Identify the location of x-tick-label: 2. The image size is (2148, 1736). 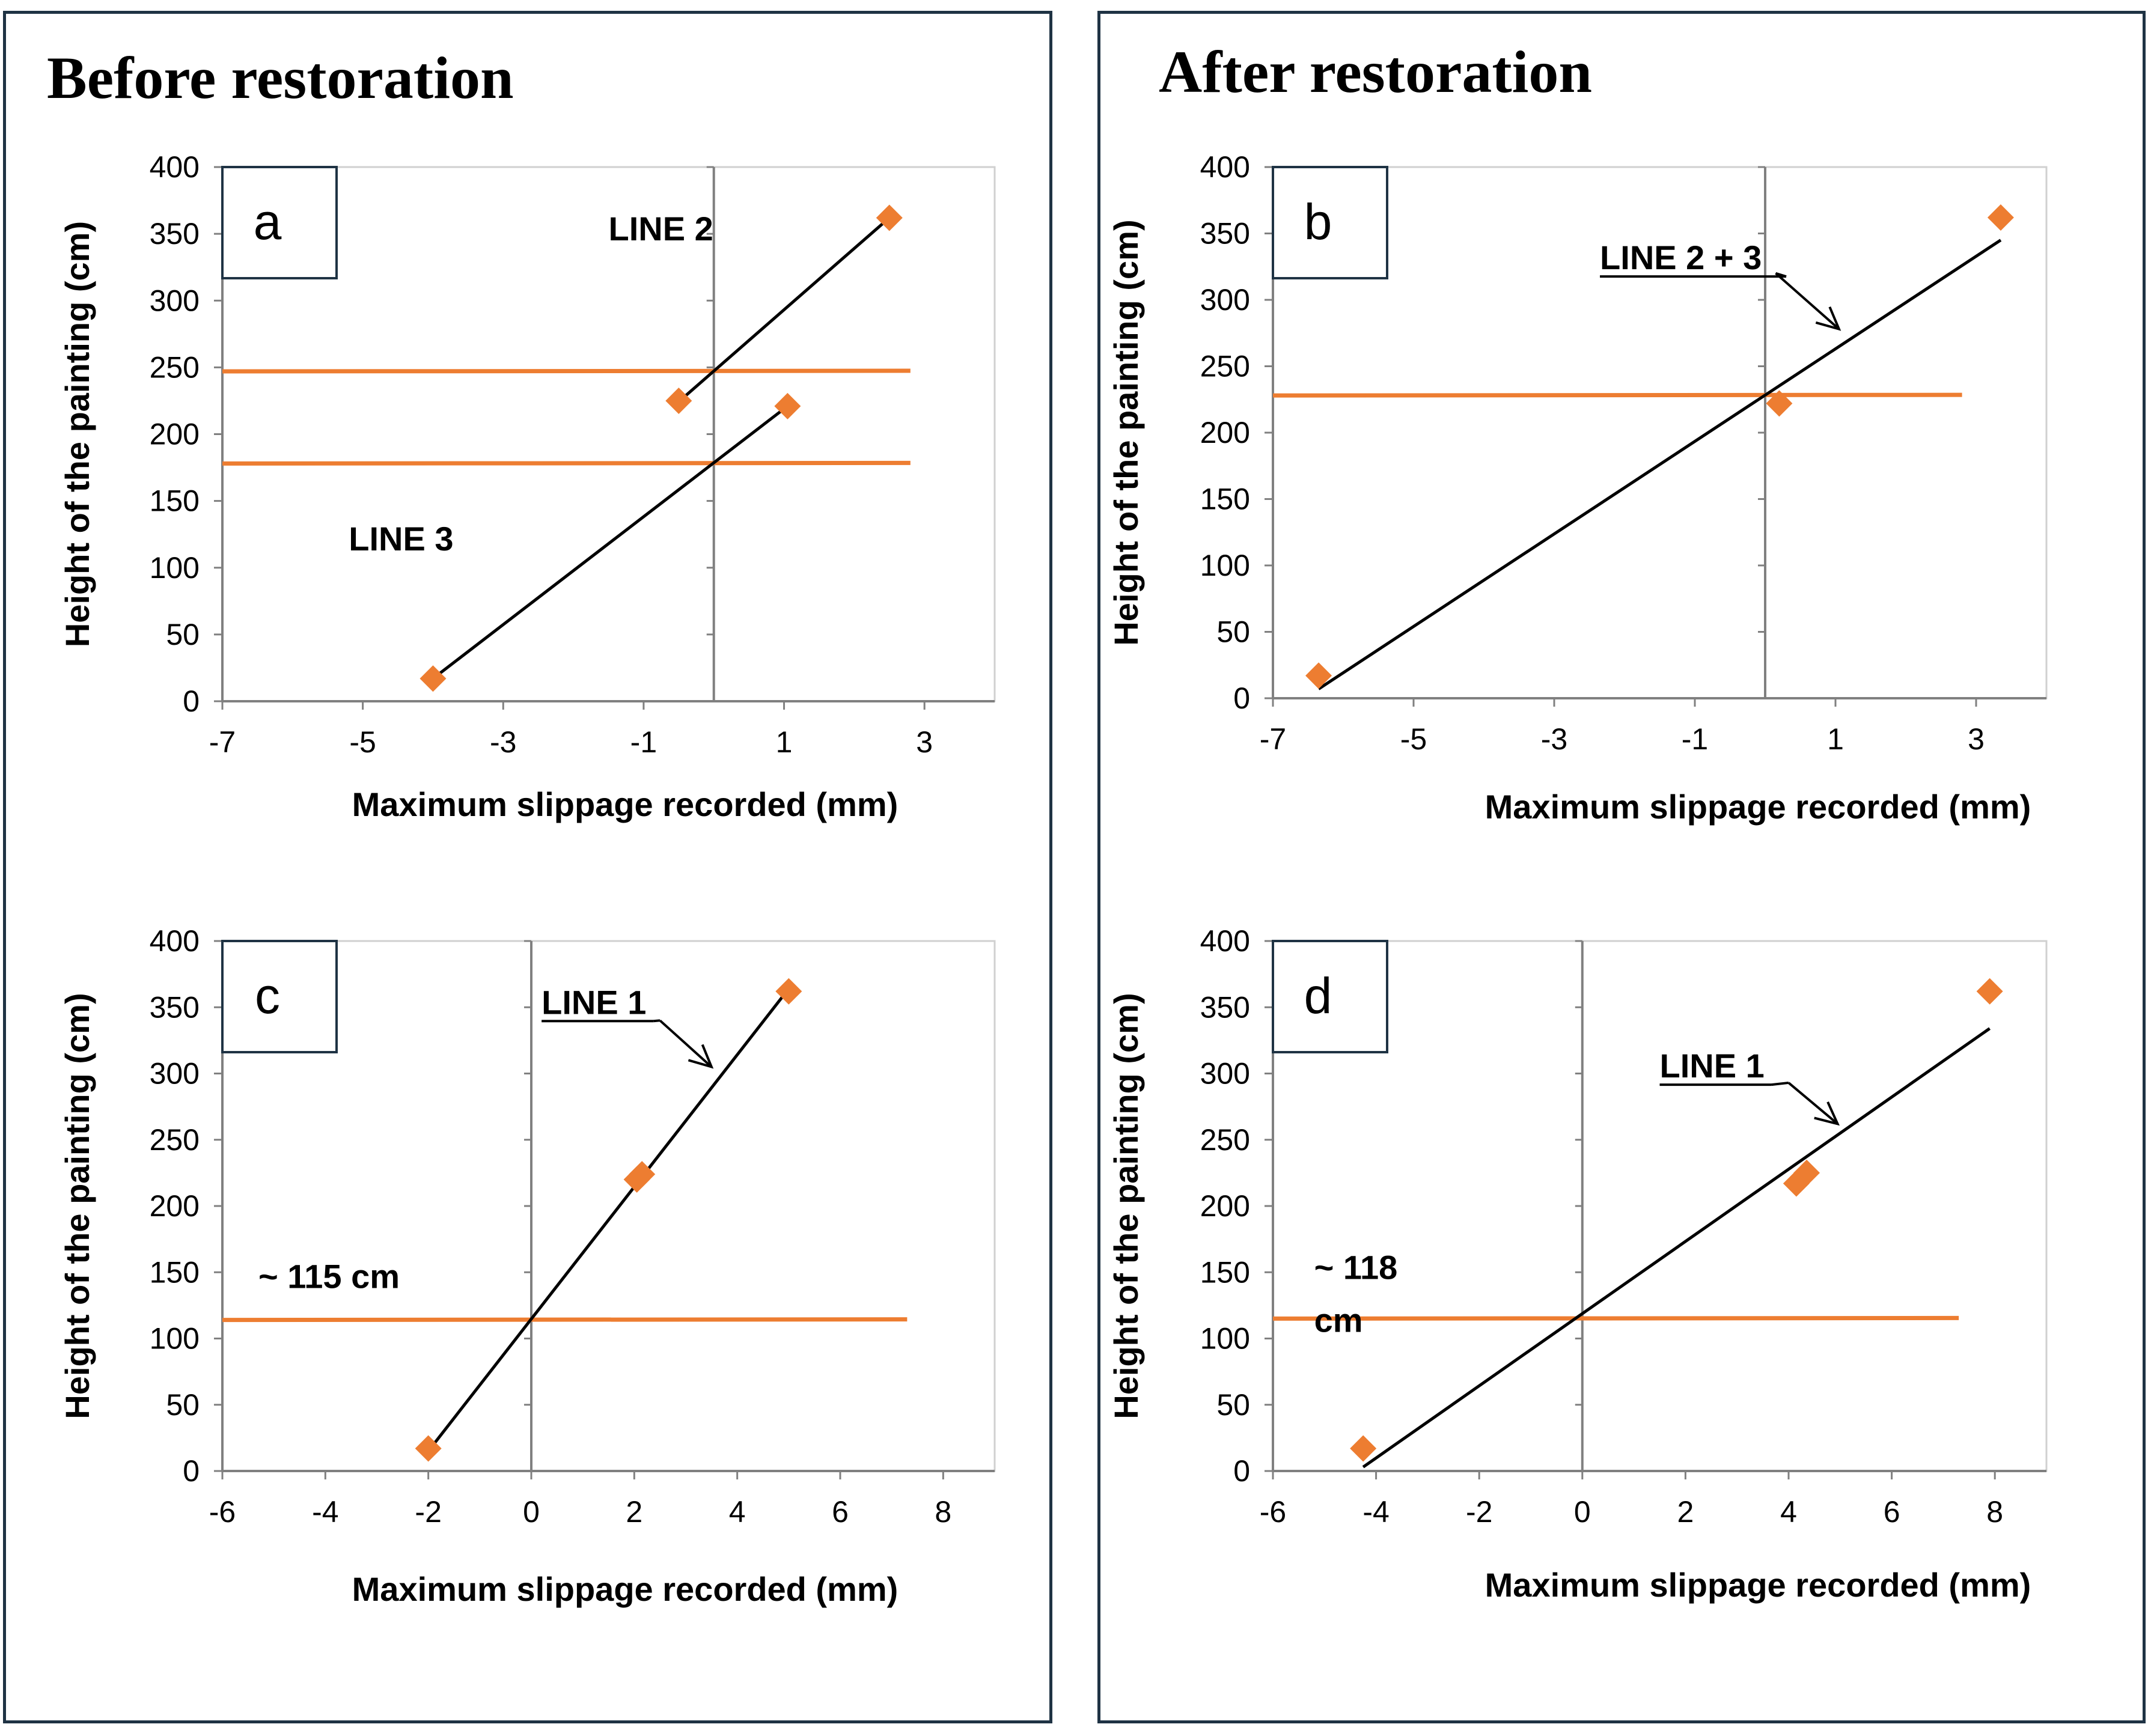
(1685, 1512).